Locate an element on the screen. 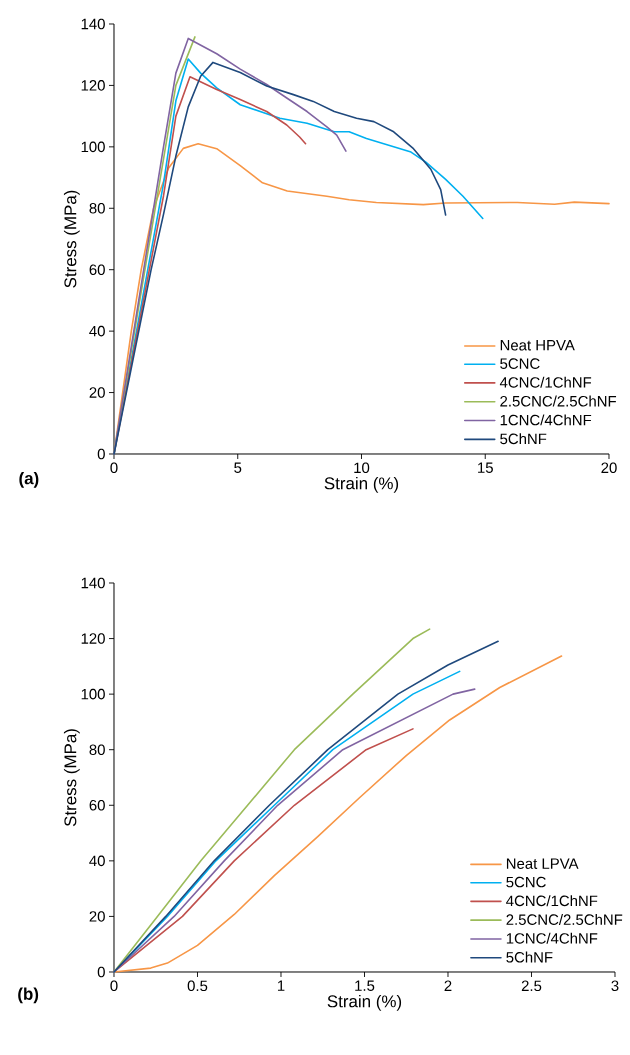 The height and width of the screenshot is (1055, 630). x-tick-label: 15 is located at coordinates (485, 467).